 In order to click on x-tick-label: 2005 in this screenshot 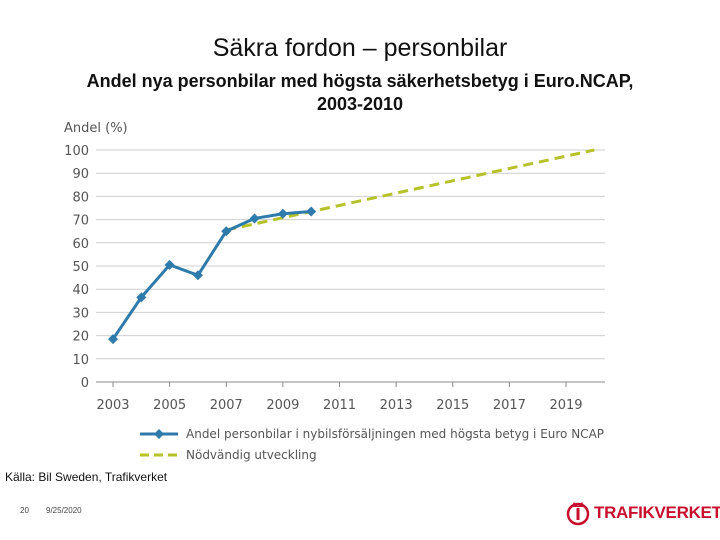, I will do `click(169, 405)`.